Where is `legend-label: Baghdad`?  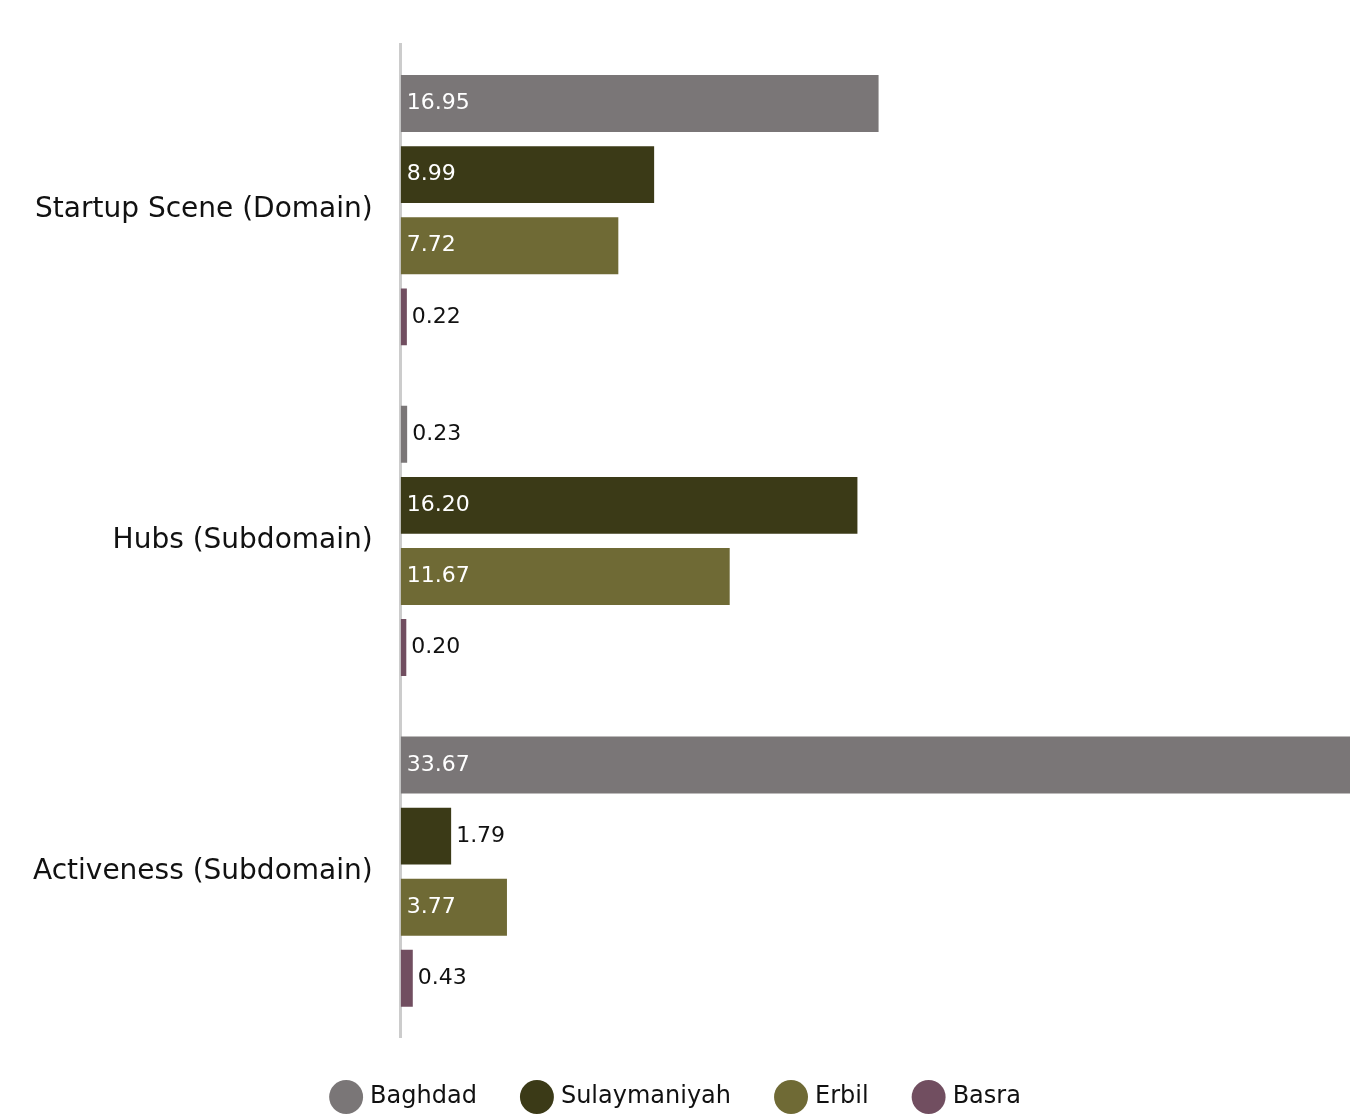 legend-label: Baghdad is located at coordinates (423, 1095).